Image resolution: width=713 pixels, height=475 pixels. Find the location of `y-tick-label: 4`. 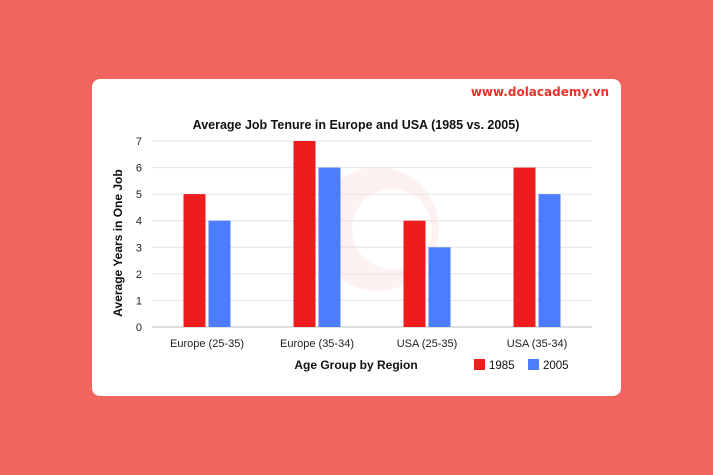

y-tick-label: 4 is located at coordinates (139, 222).